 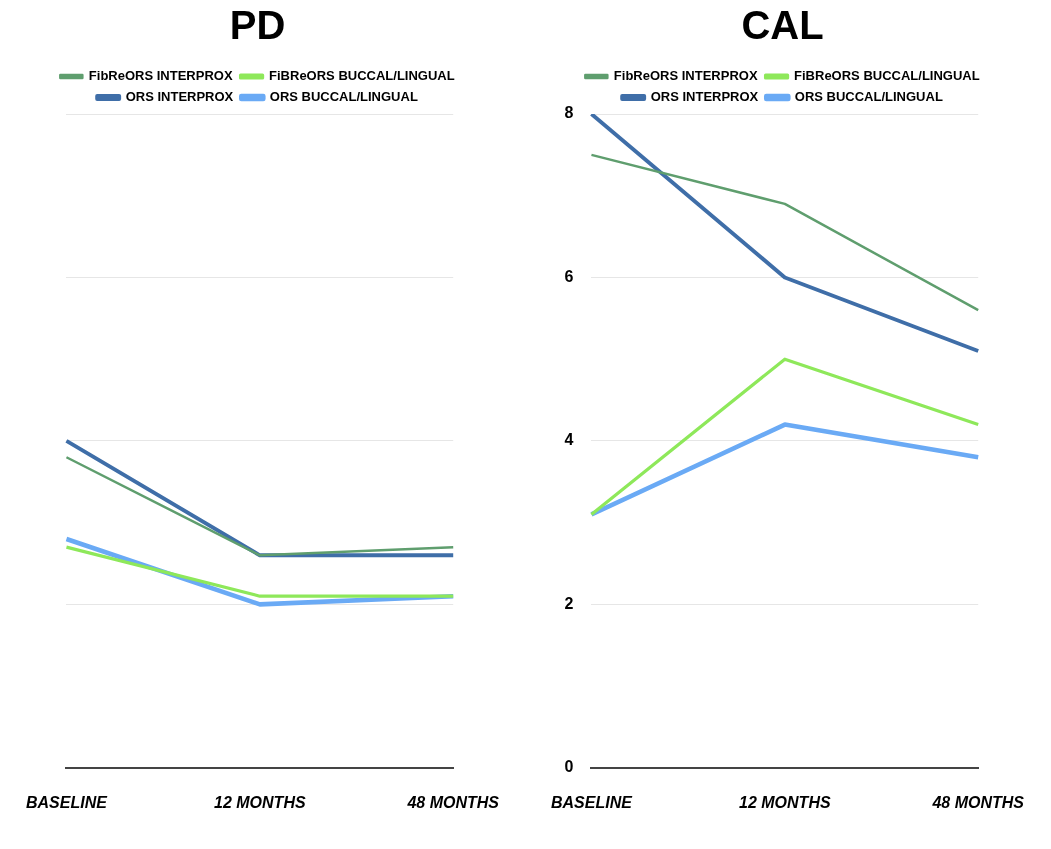 What do you see at coordinates (569, 603) in the screenshot?
I see `y-tick-label: 2` at bounding box center [569, 603].